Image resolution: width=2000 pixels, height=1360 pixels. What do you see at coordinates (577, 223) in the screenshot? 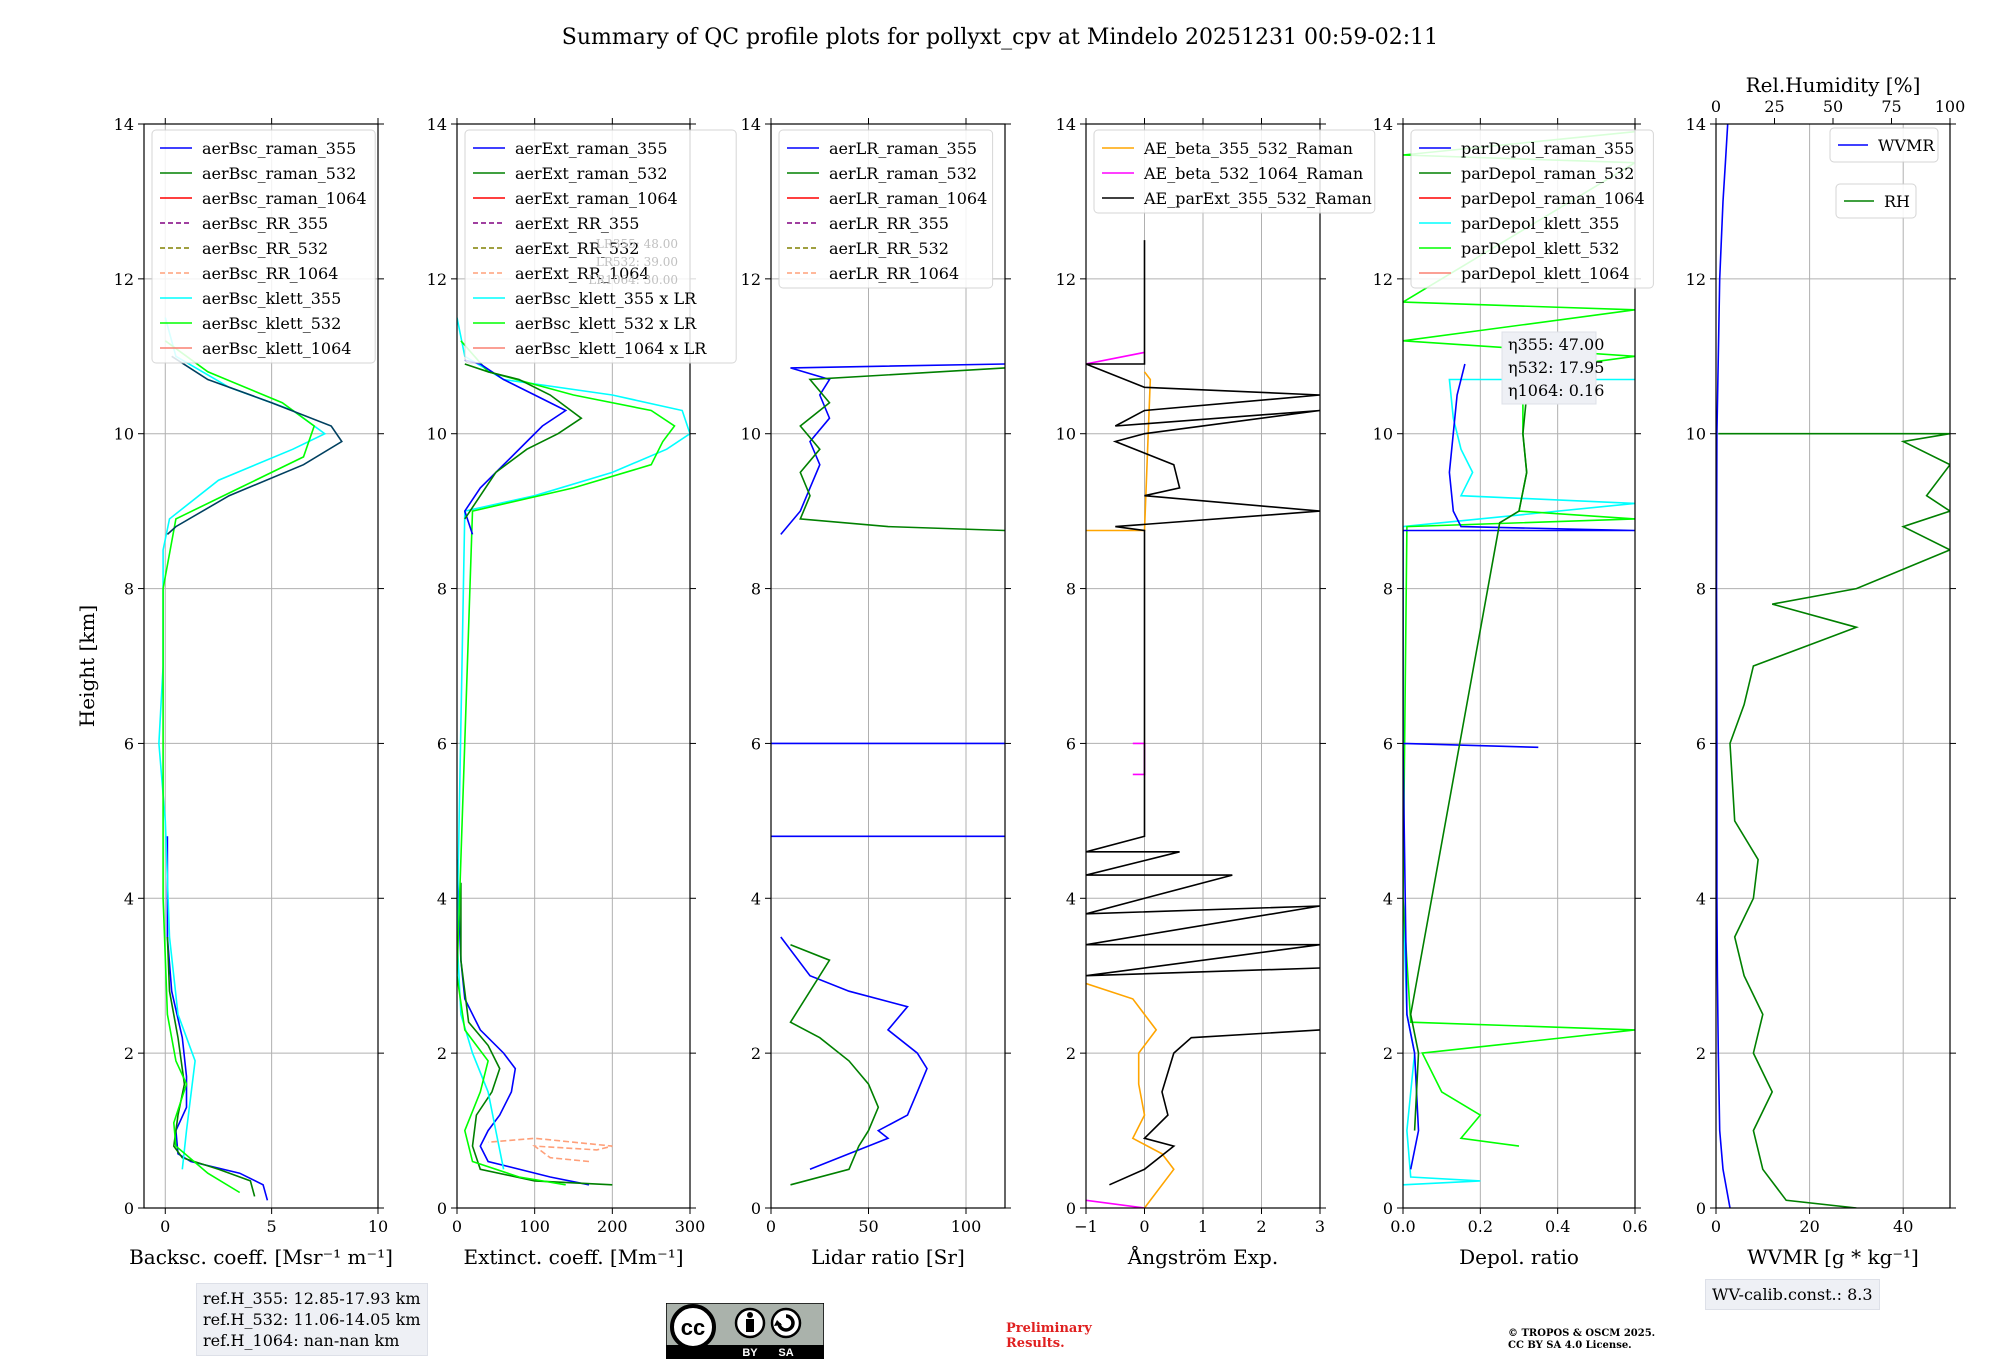
I see `legend-label: aerExt_RR_355` at bounding box center [577, 223].